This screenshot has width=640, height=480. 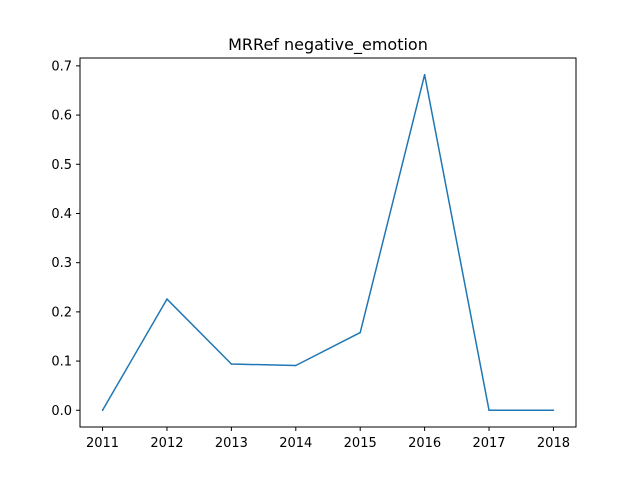 I want to click on y-tick-label: 0.2, so click(x=61, y=312).